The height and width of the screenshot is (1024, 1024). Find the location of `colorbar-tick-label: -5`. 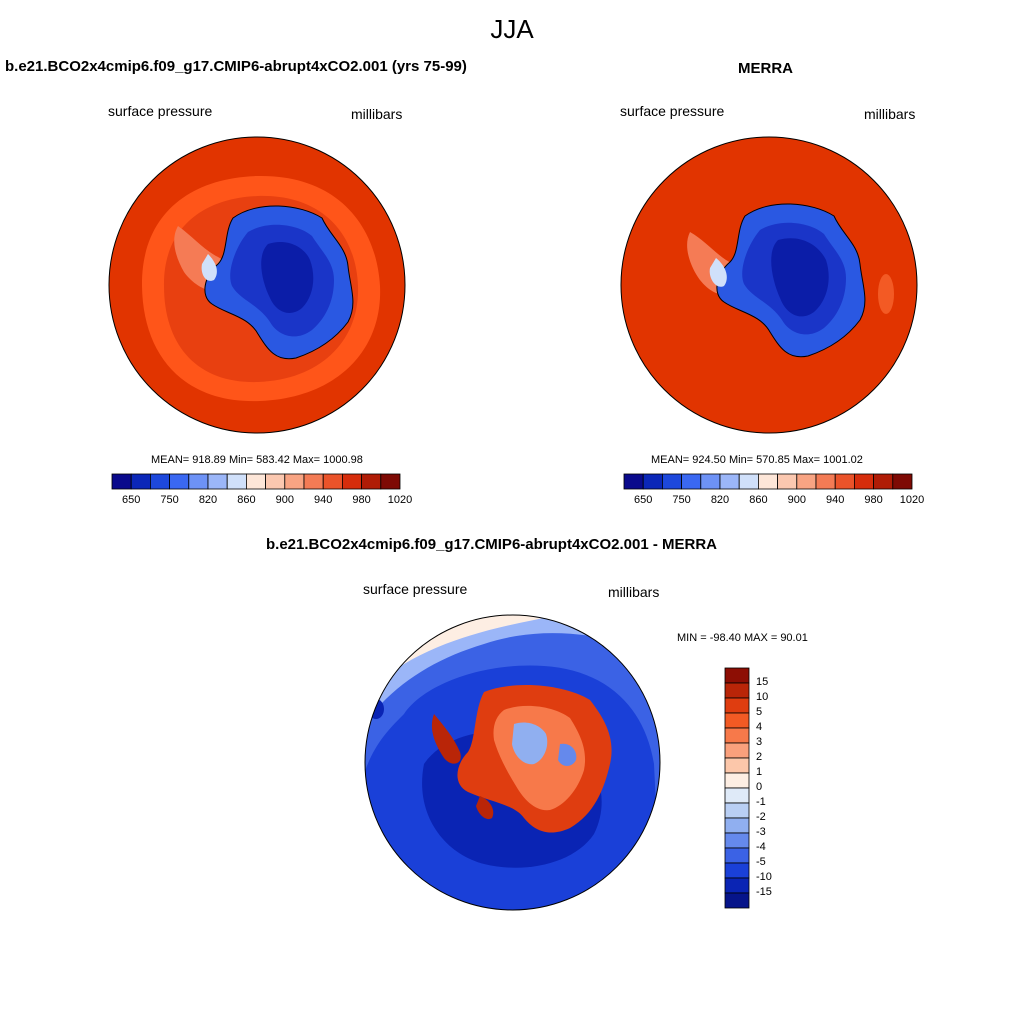

colorbar-tick-label: -5 is located at coordinates (761, 862).